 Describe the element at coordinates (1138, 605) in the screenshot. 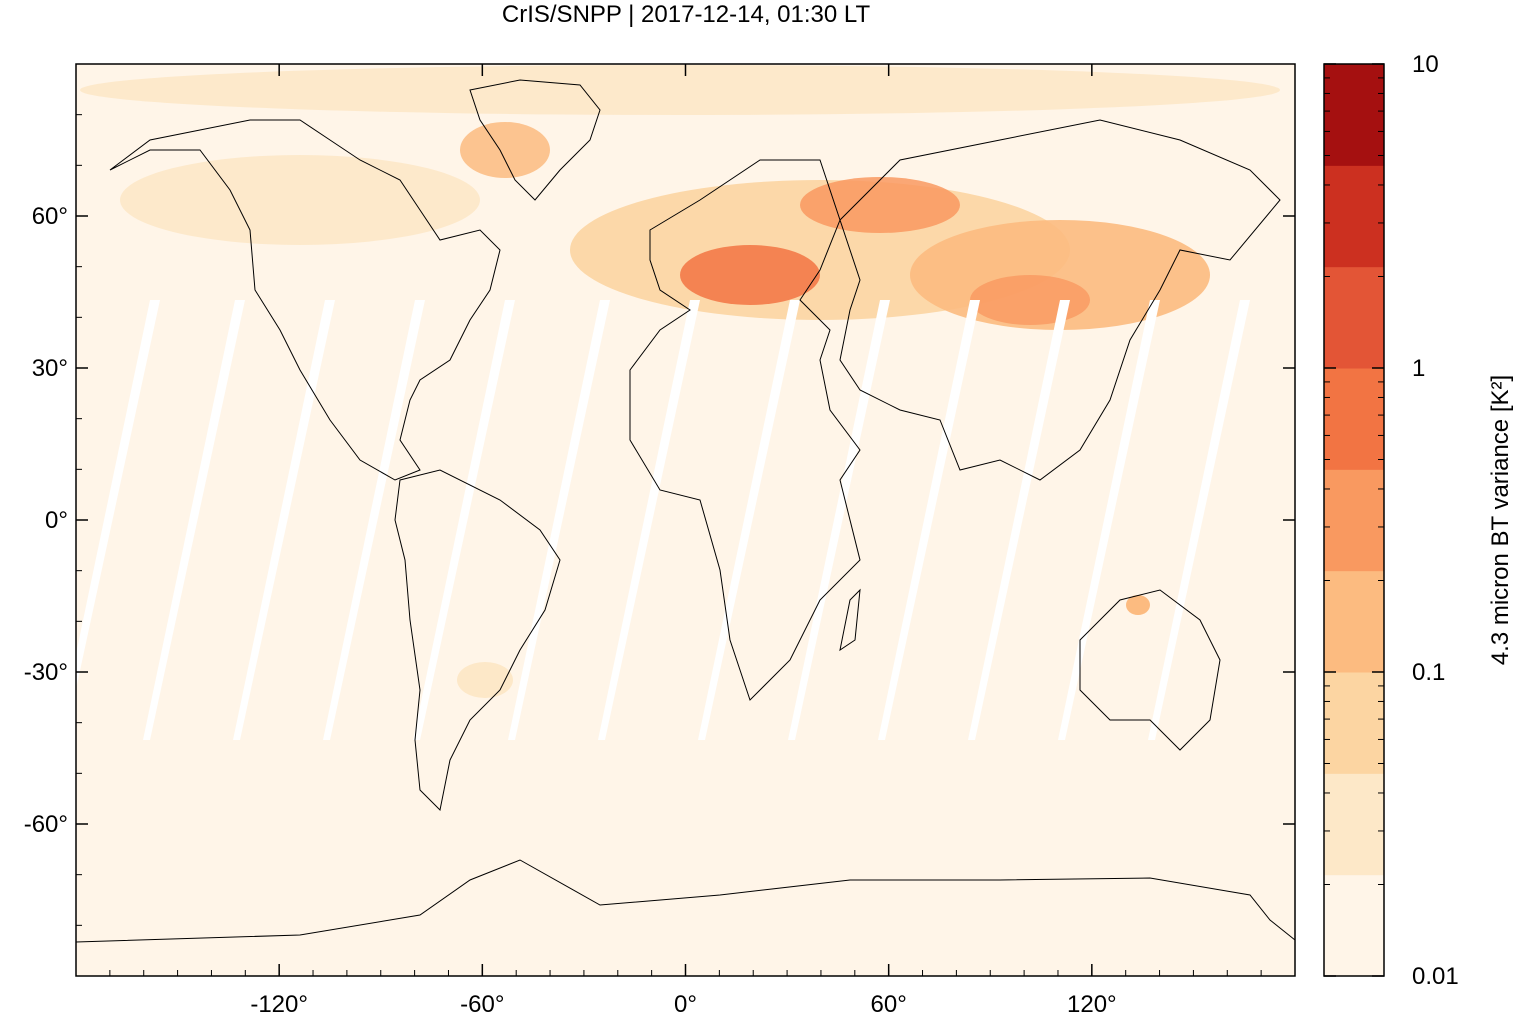

I see `variance-region-australia` at that location.